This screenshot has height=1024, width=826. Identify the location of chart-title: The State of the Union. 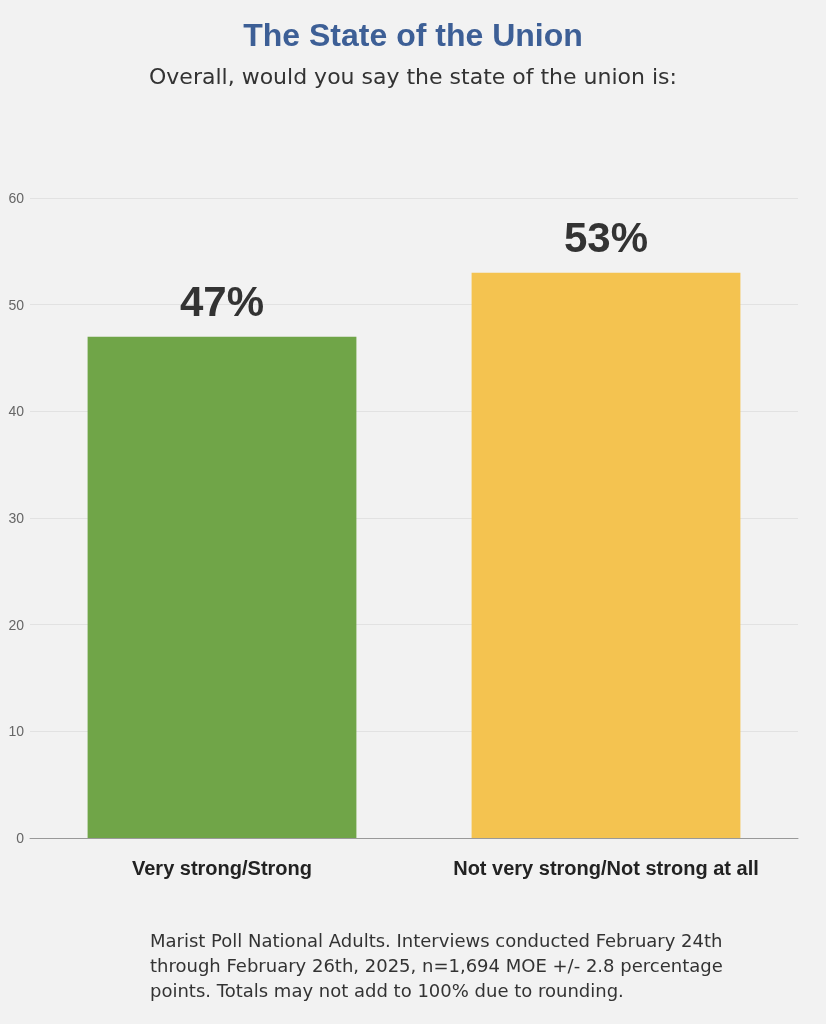
(413, 35).